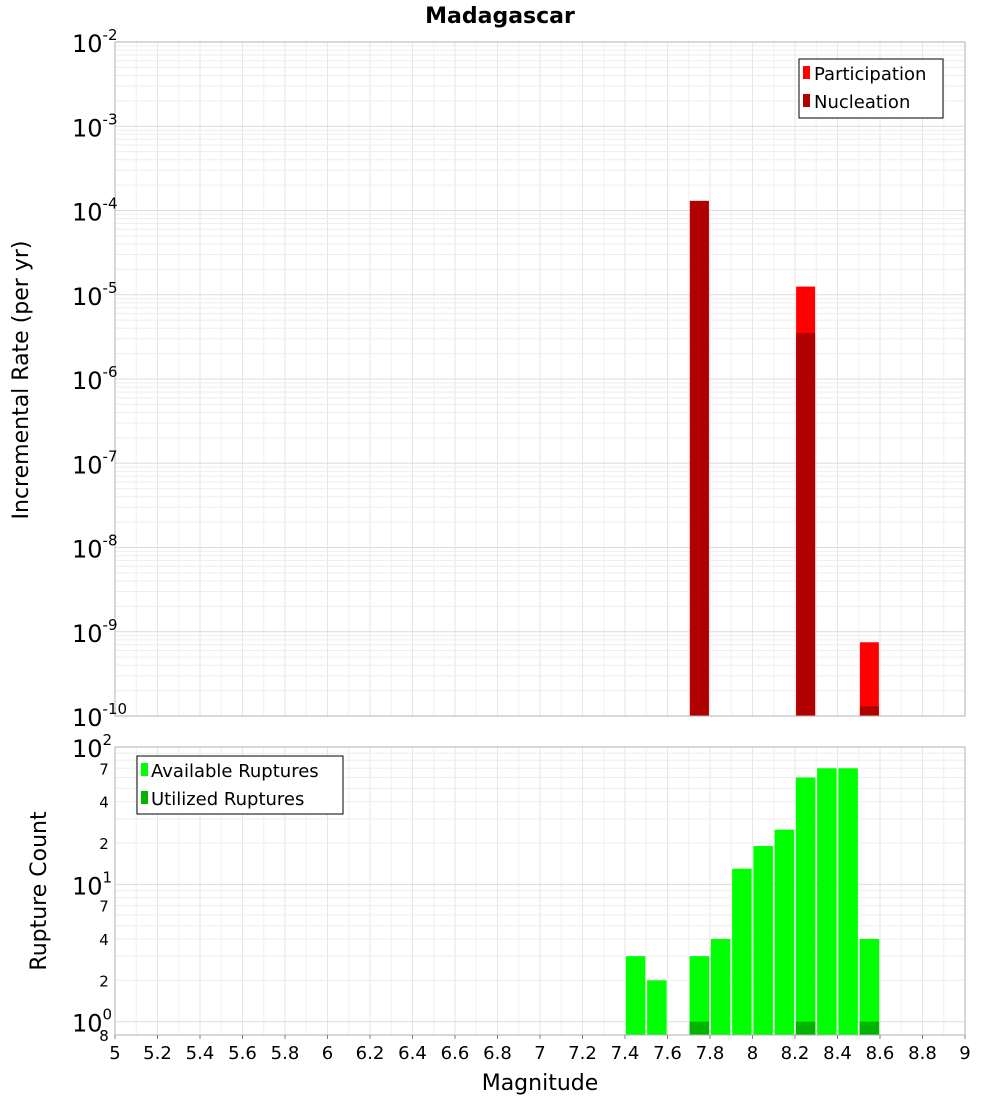  What do you see at coordinates (39, 891) in the screenshot?
I see `count-y-axis-label: Rupture Count` at bounding box center [39, 891].